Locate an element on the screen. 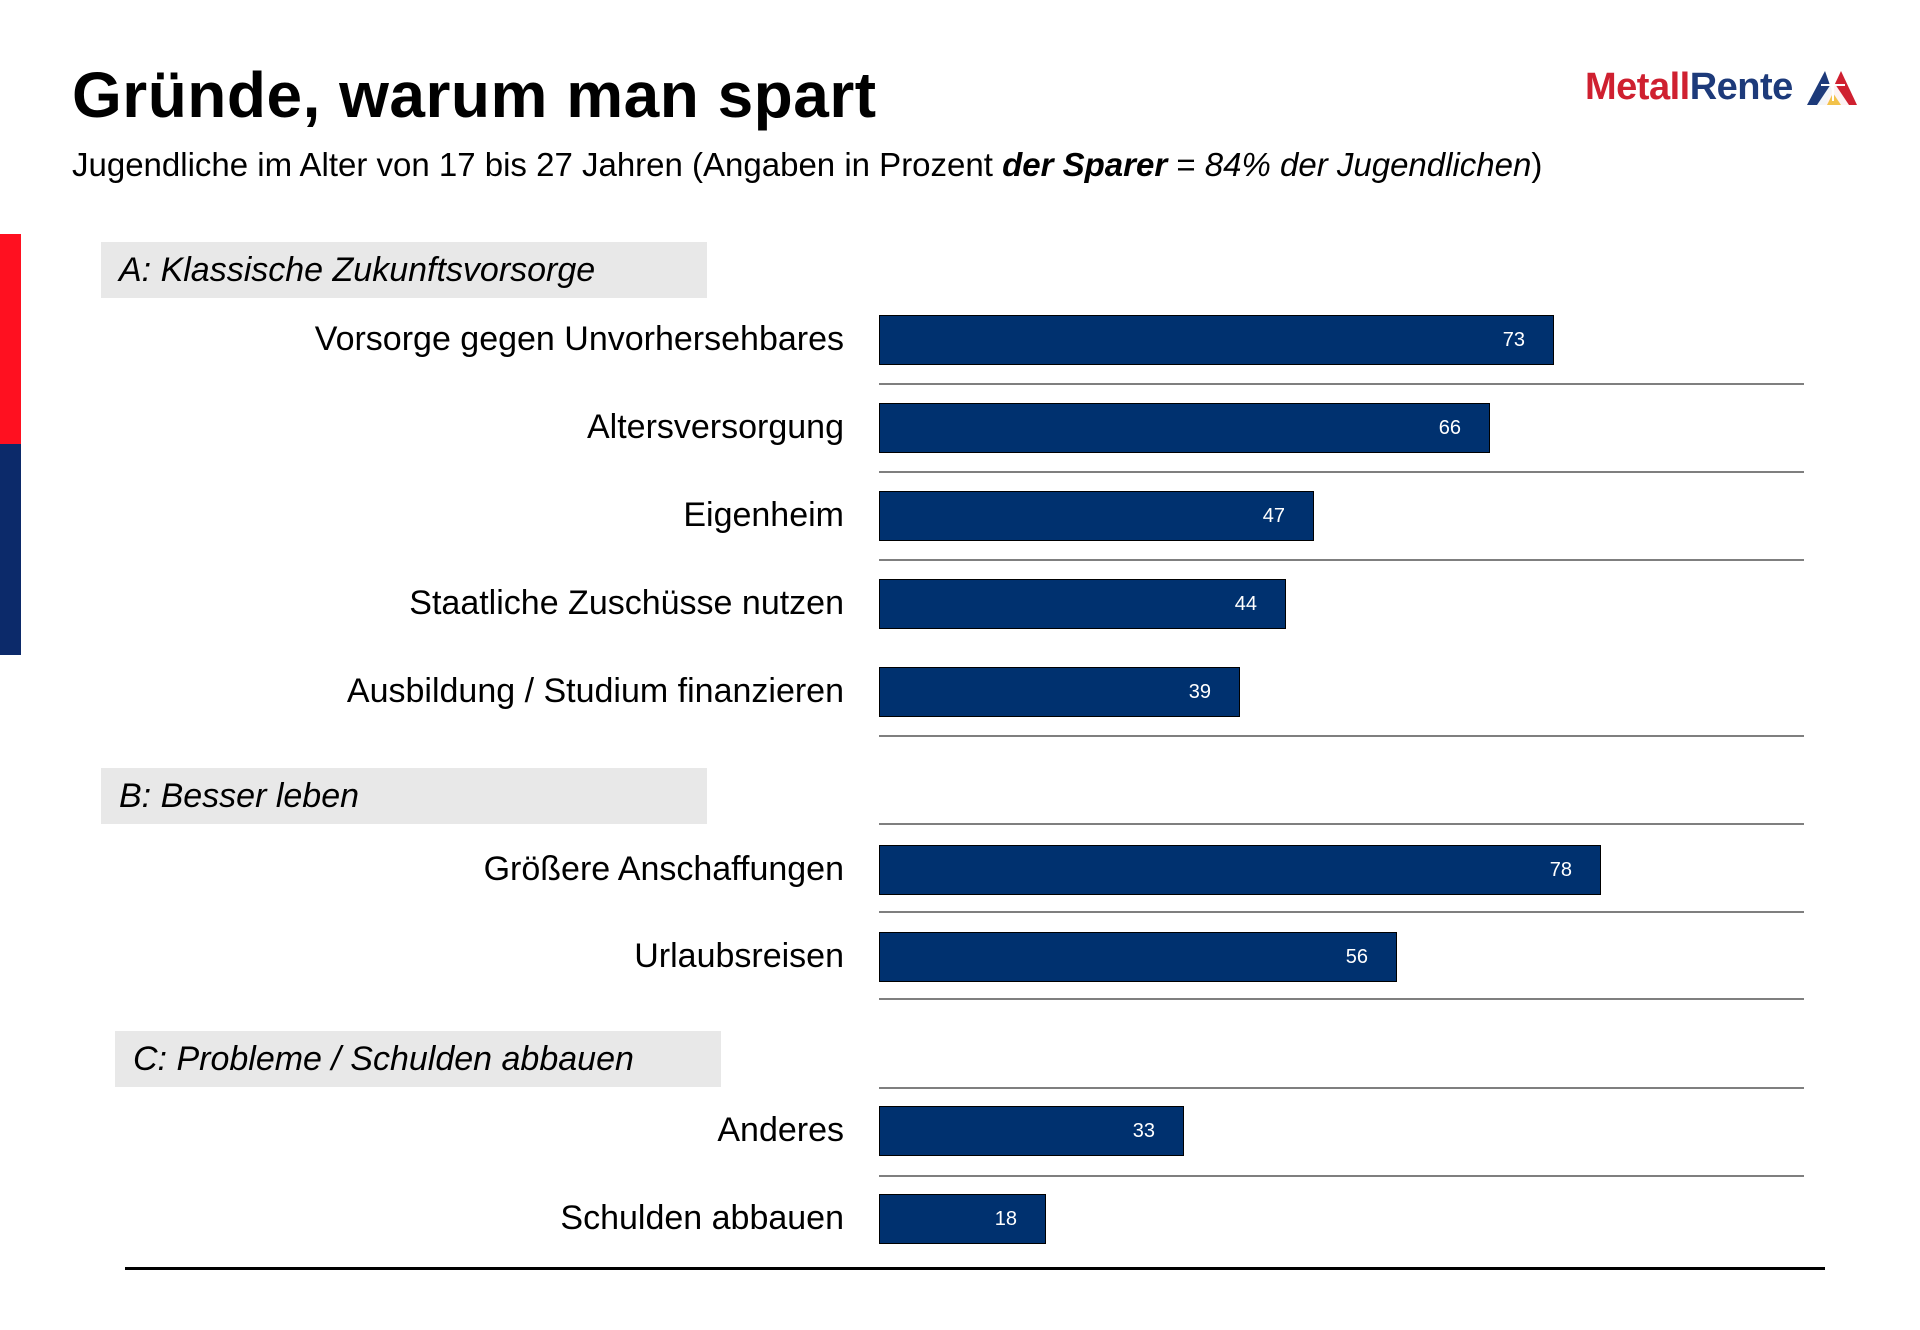 This screenshot has width=1920, height=1330. category-label: Altersversorgung is located at coordinates (715, 427).